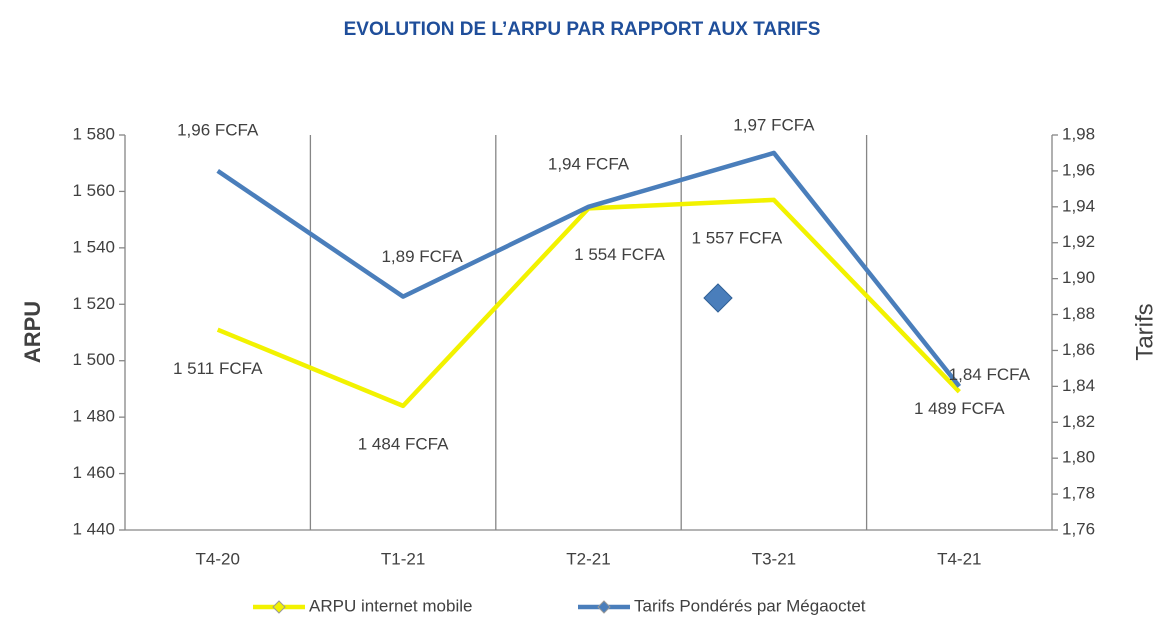 The height and width of the screenshot is (622, 1164). I want to click on y2-tick-label: 1,88, so click(1078, 313).